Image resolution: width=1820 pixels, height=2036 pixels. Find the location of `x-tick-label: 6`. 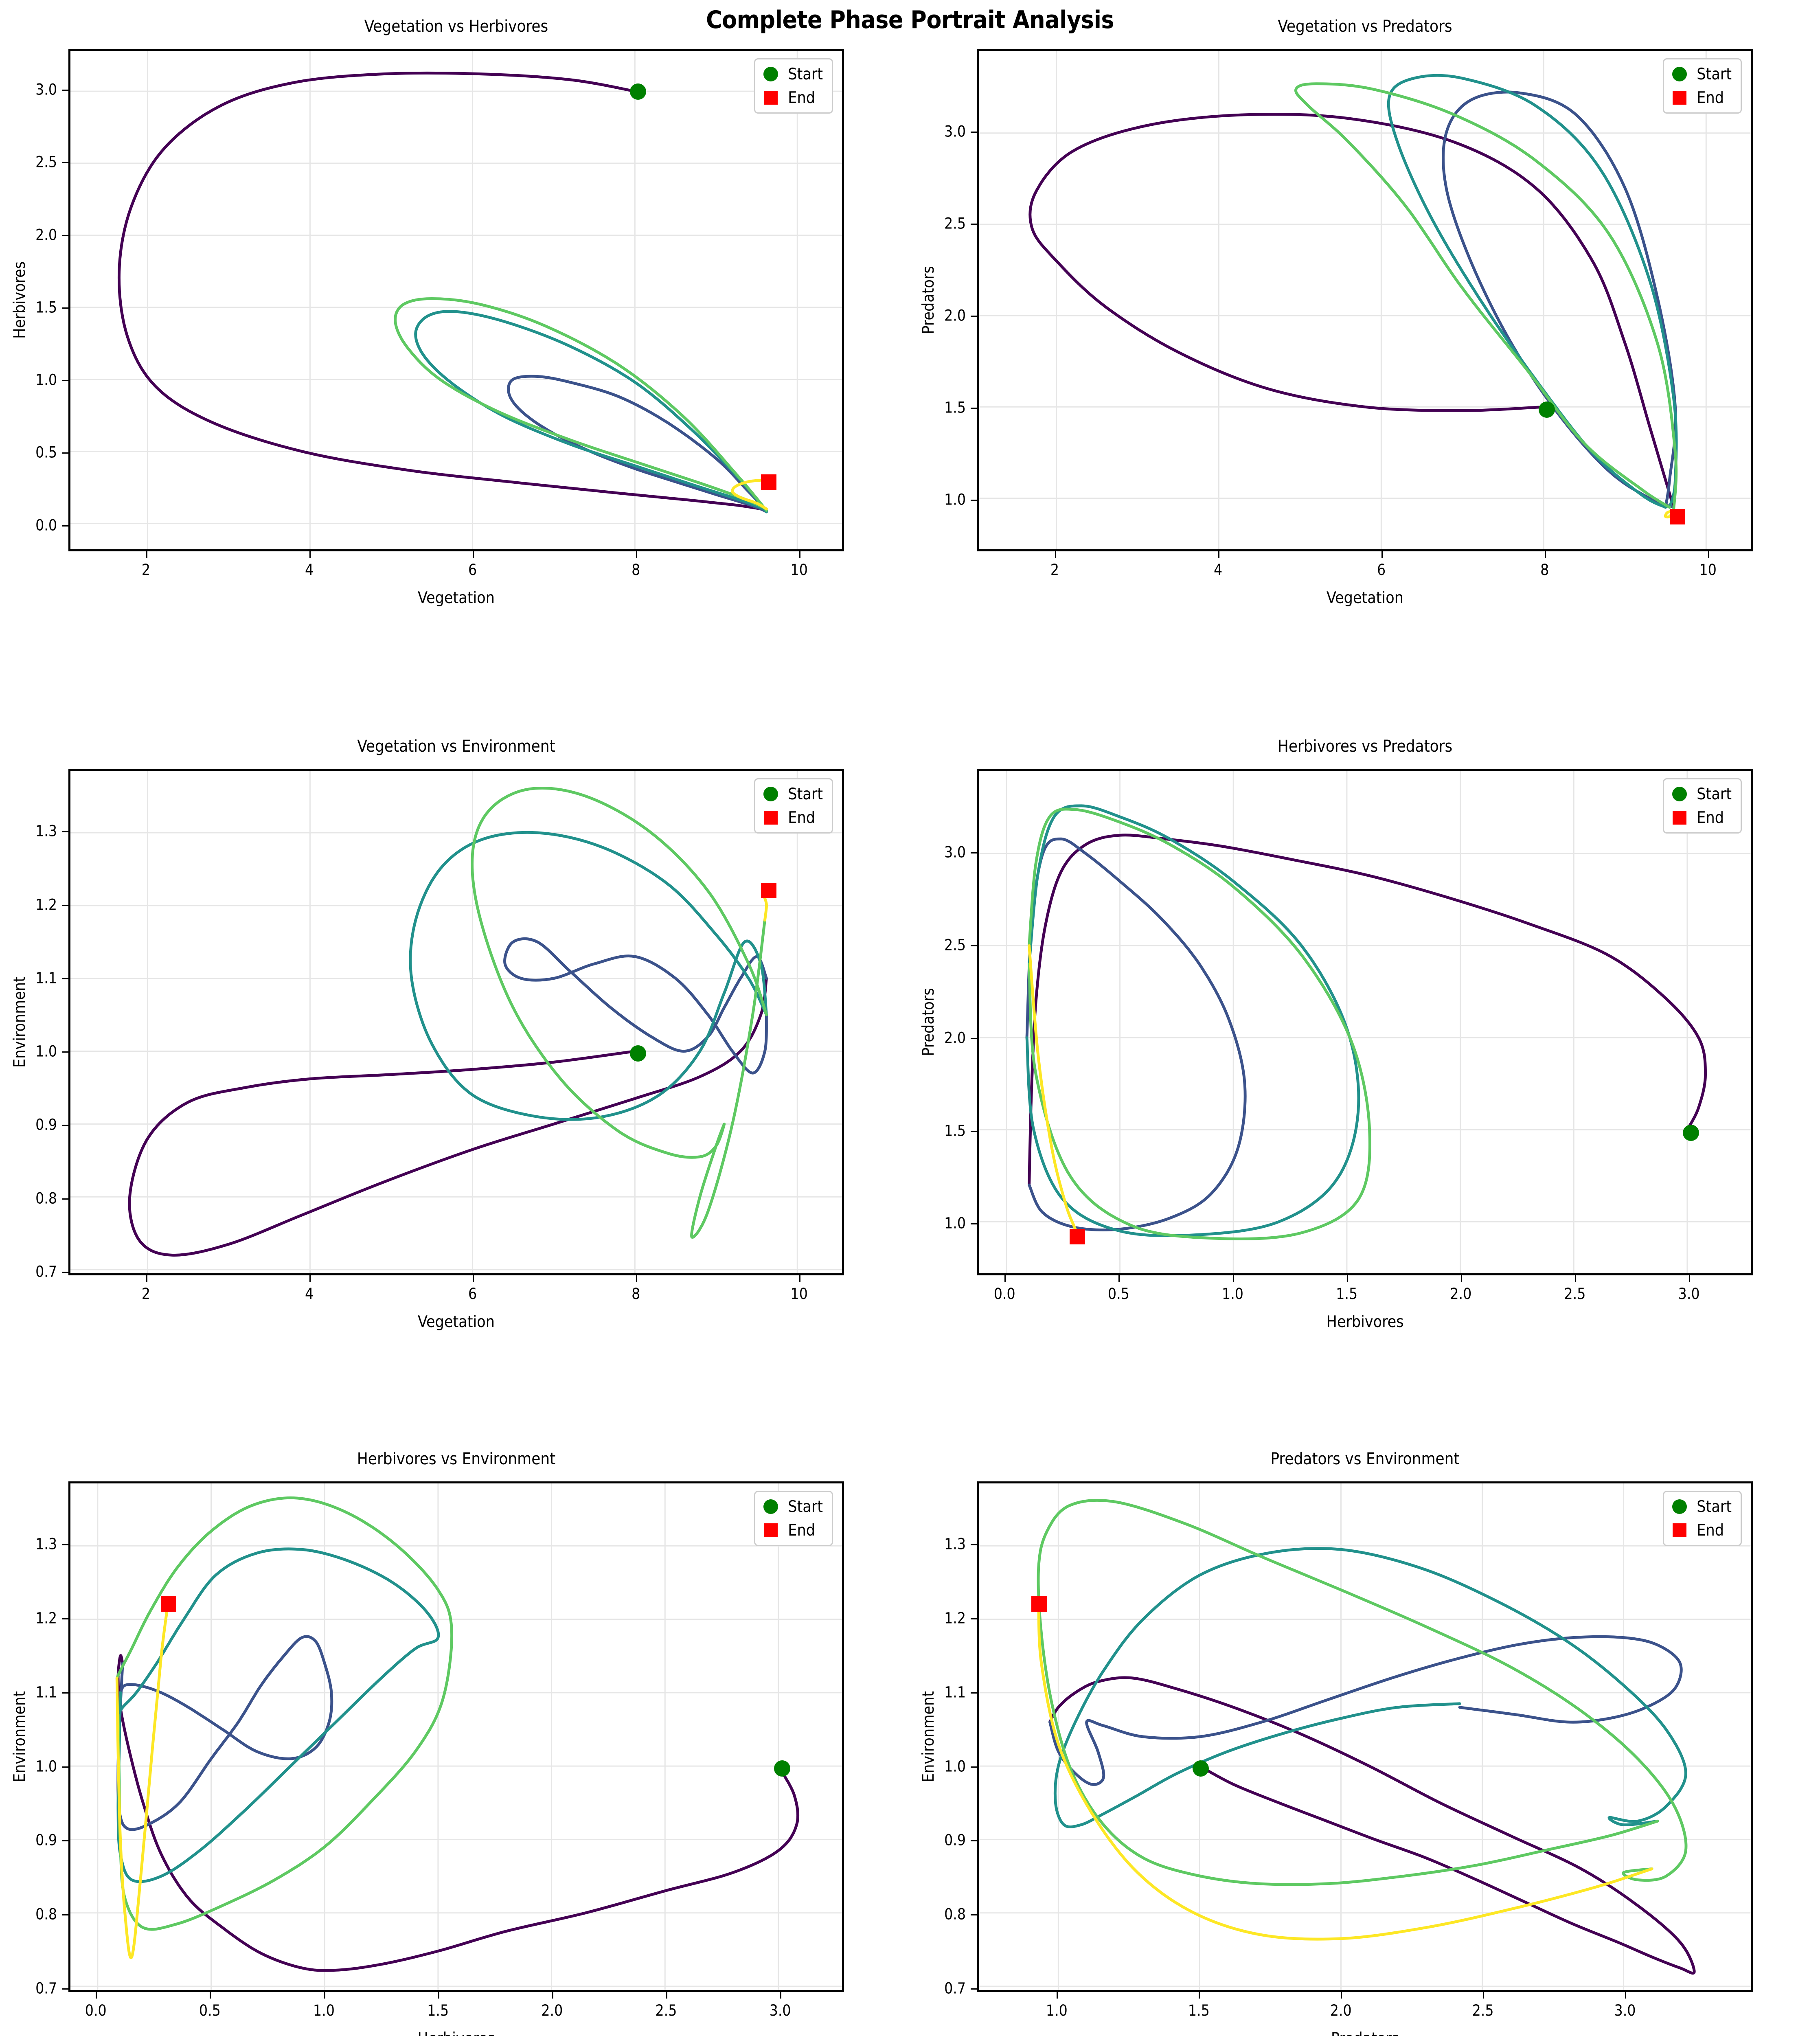

x-tick-label: 6 is located at coordinates (472, 570).